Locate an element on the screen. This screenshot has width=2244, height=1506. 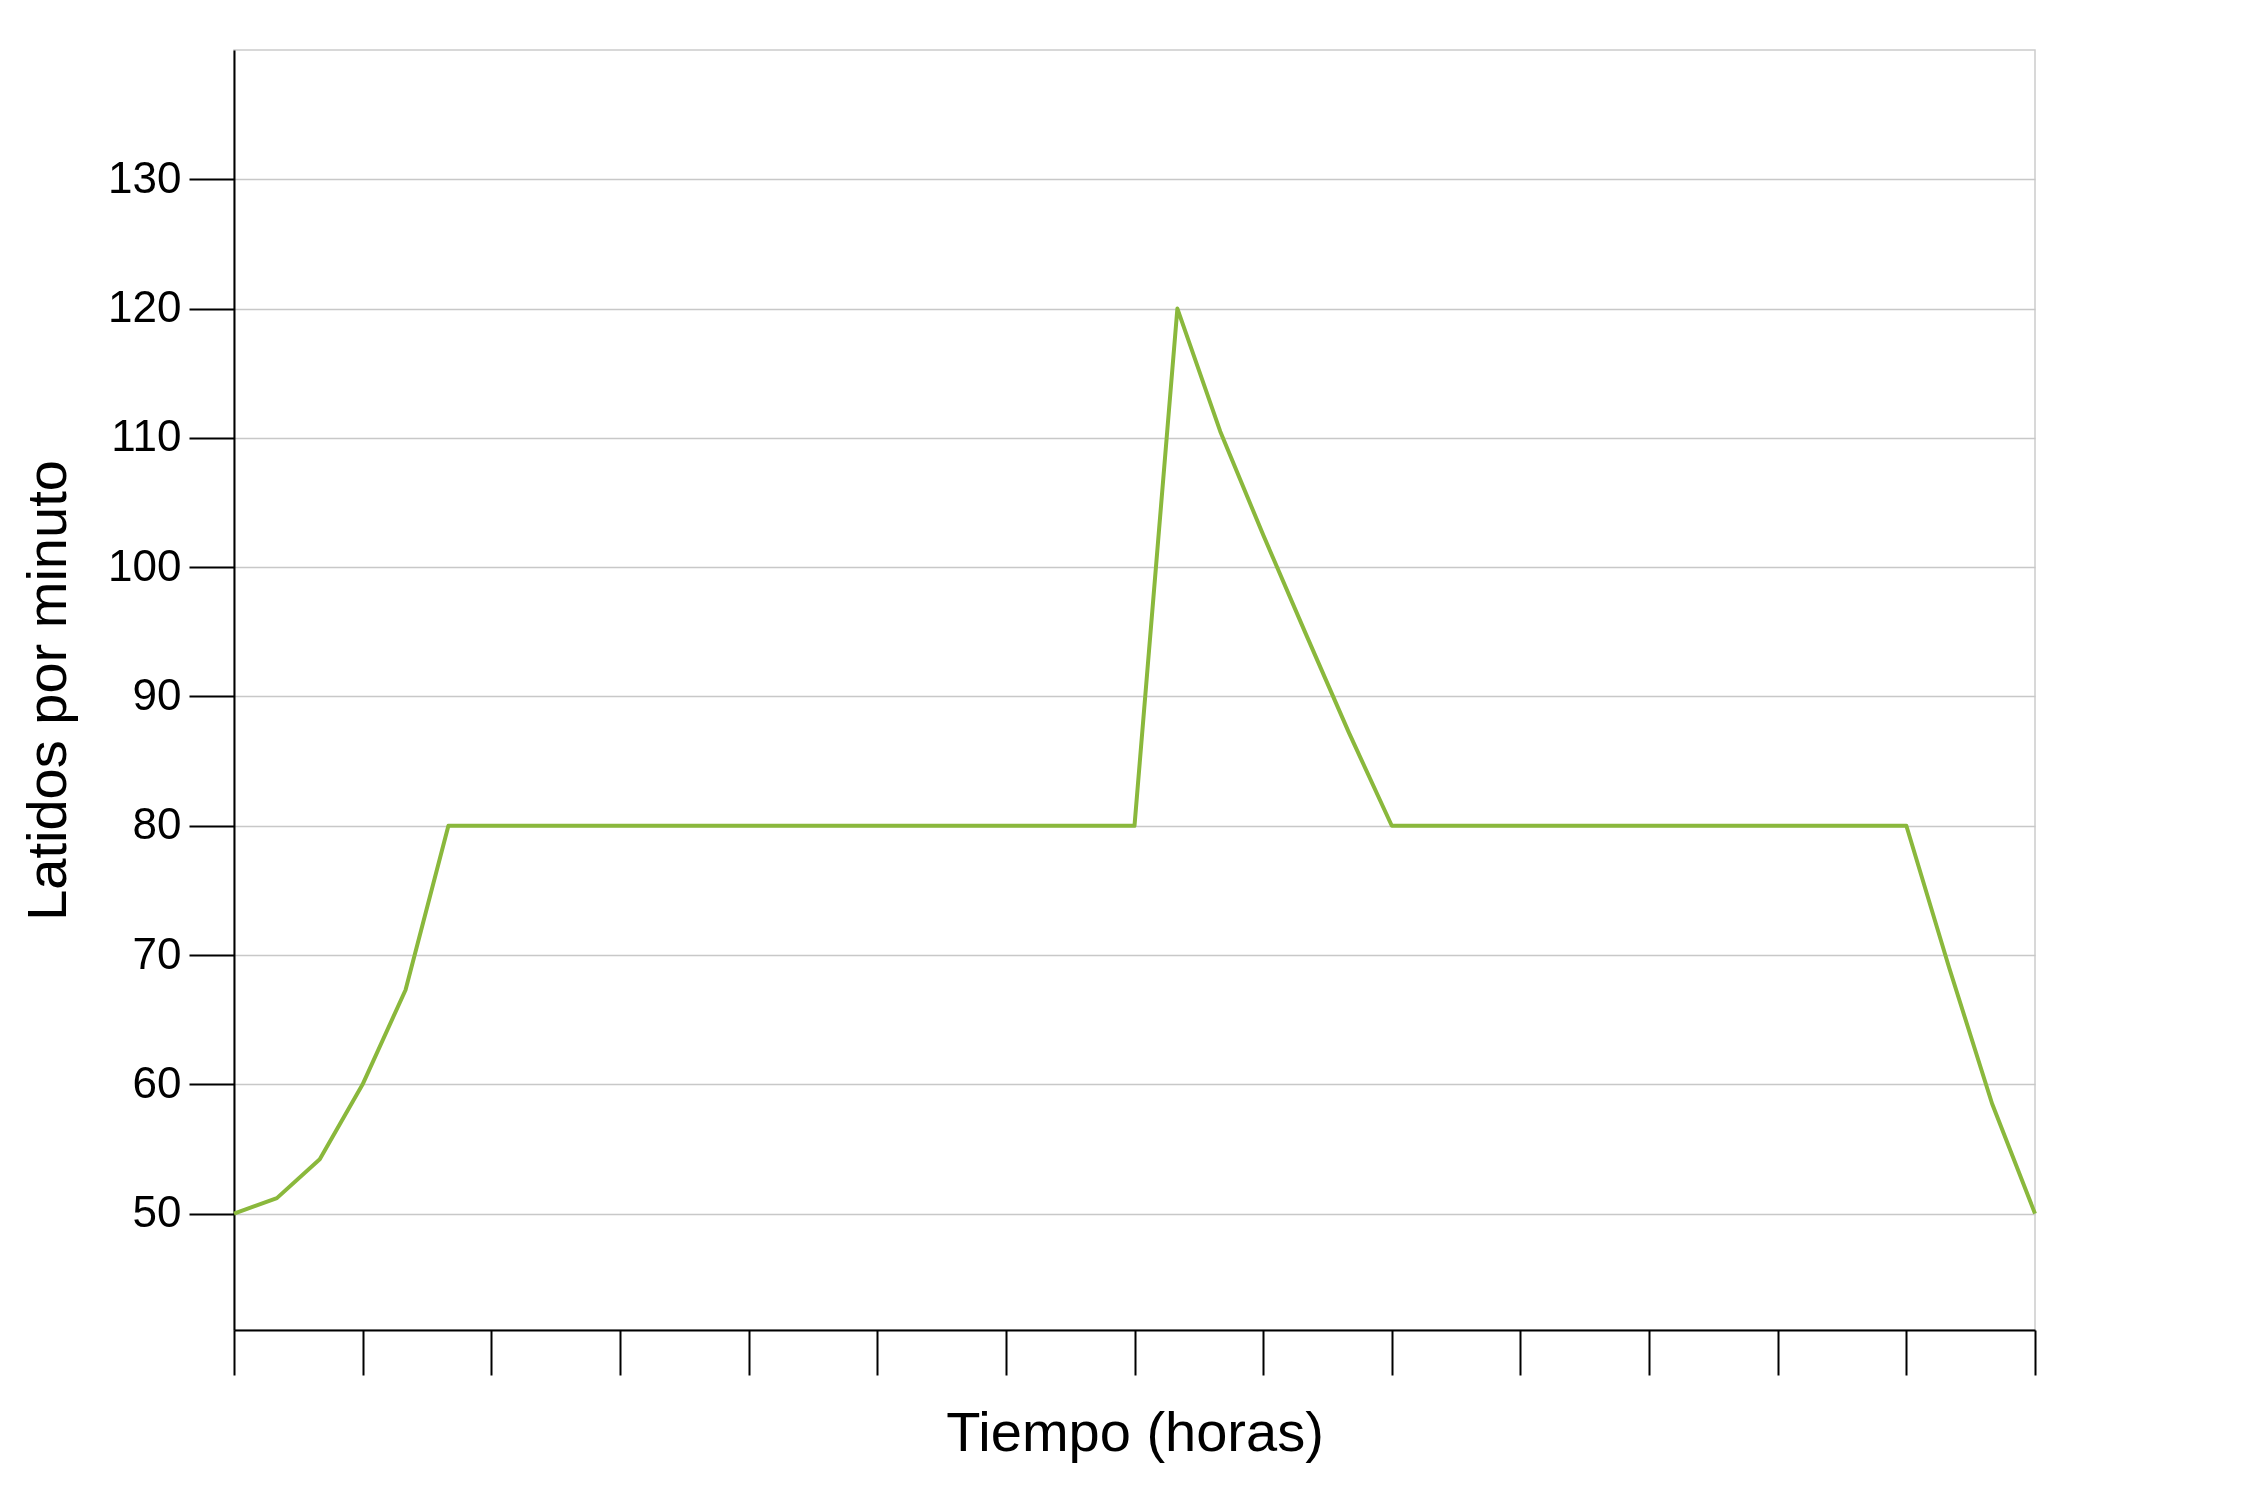
y-tick-label: 110 is located at coordinates (146, 436).